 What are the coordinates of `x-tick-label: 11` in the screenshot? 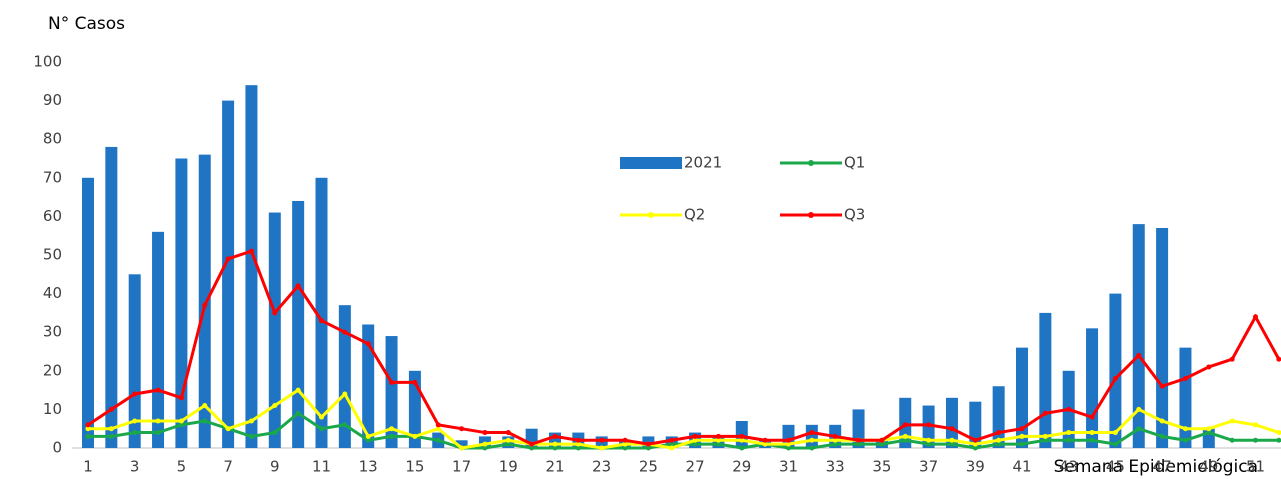 It's located at (321, 467).